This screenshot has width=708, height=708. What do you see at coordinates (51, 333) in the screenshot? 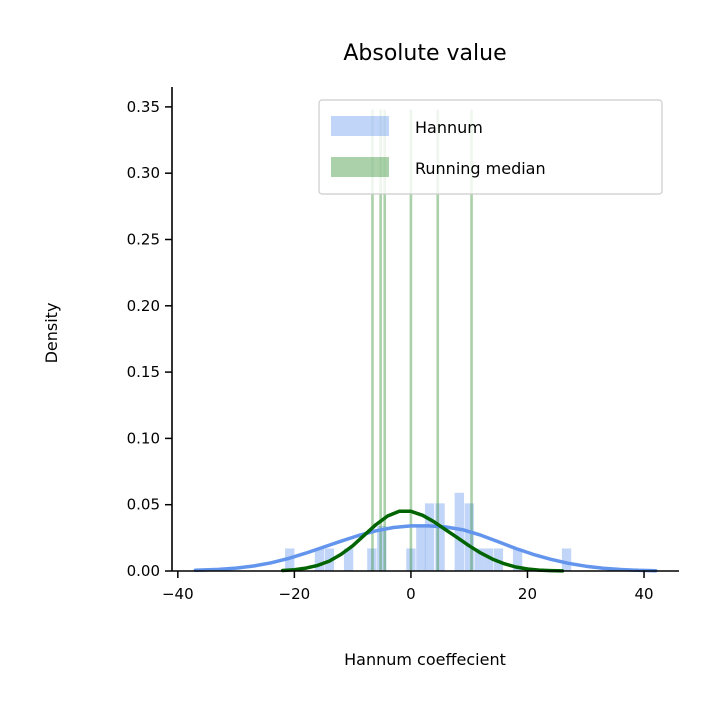
I see `y-axis-label: Density` at bounding box center [51, 333].